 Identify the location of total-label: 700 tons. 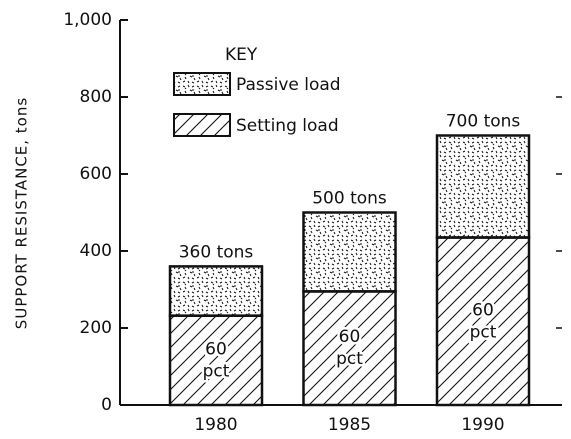
(483, 122).